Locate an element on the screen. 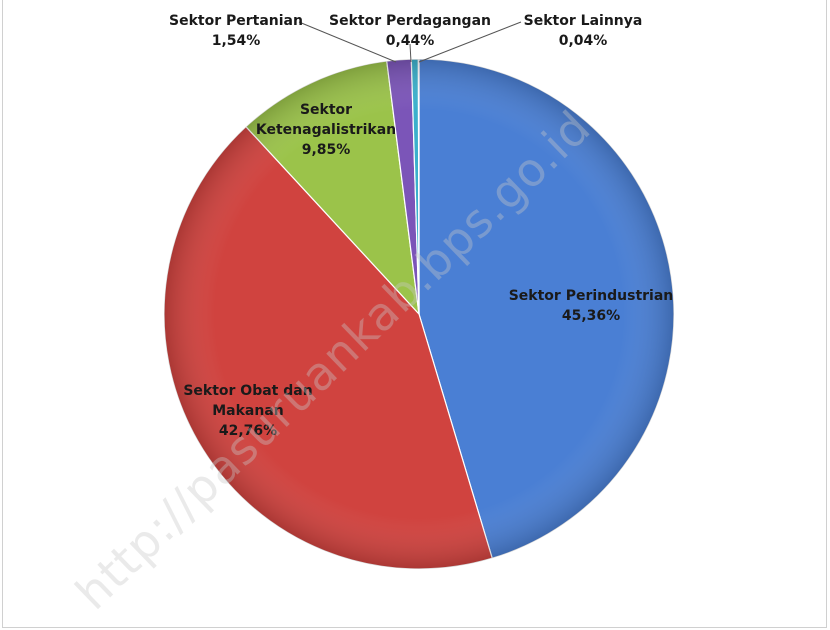  data-label-2: Sektor Ketenagalistrikan 9,85% is located at coordinates (326, 130).